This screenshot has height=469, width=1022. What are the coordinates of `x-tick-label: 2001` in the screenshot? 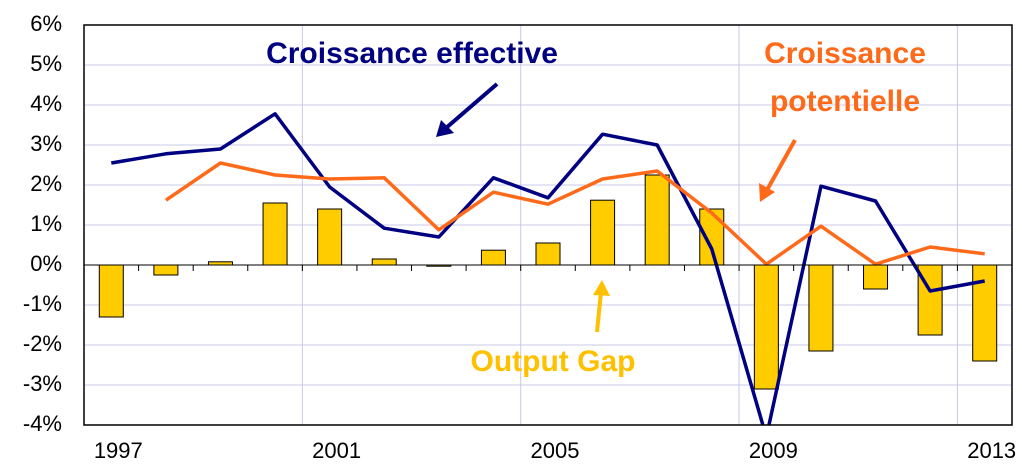 It's located at (336, 450).